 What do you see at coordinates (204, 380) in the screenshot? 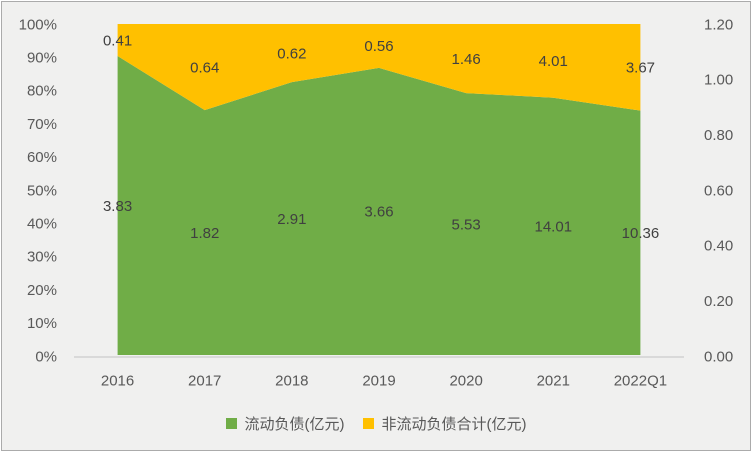
I see `x-axis-label: 2017` at bounding box center [204, 380].